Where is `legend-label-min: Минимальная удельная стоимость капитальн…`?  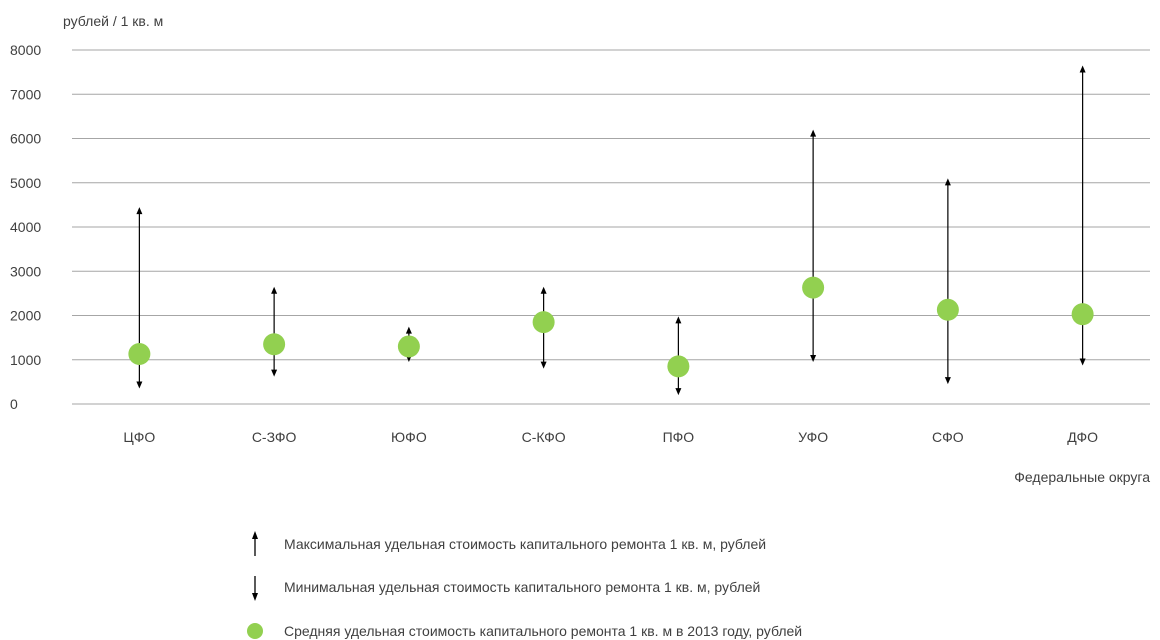
legend-label-min: Минимальная удельная стоимость капитальн… is located at coordinates (522, 587).